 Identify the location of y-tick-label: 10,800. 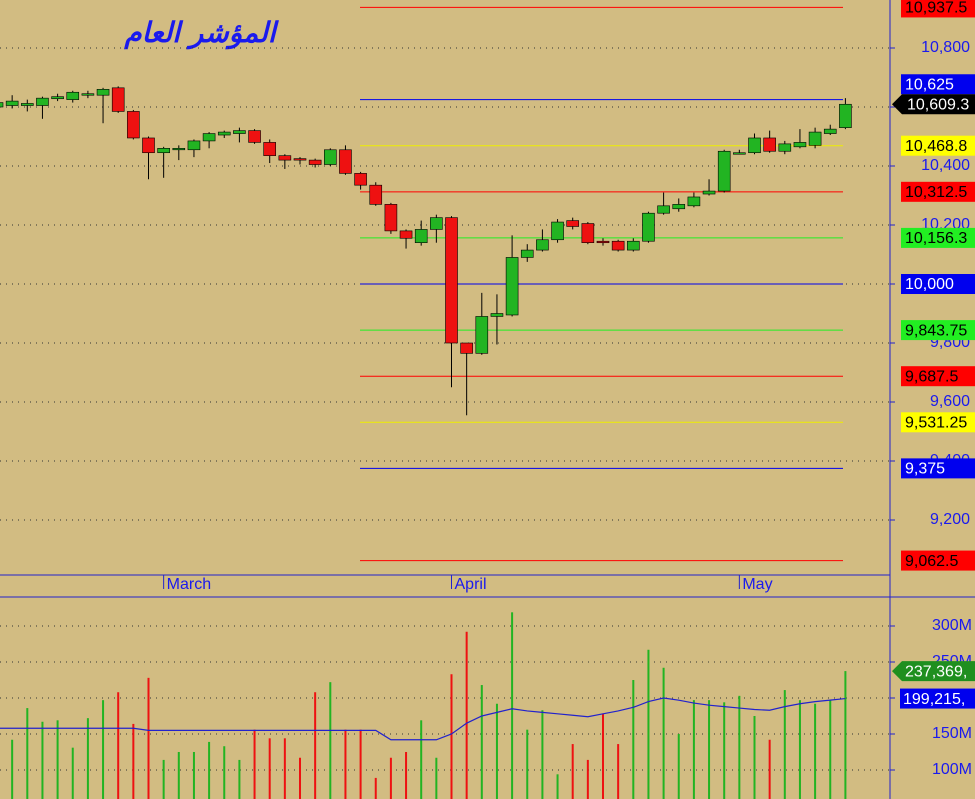
(945, 47).